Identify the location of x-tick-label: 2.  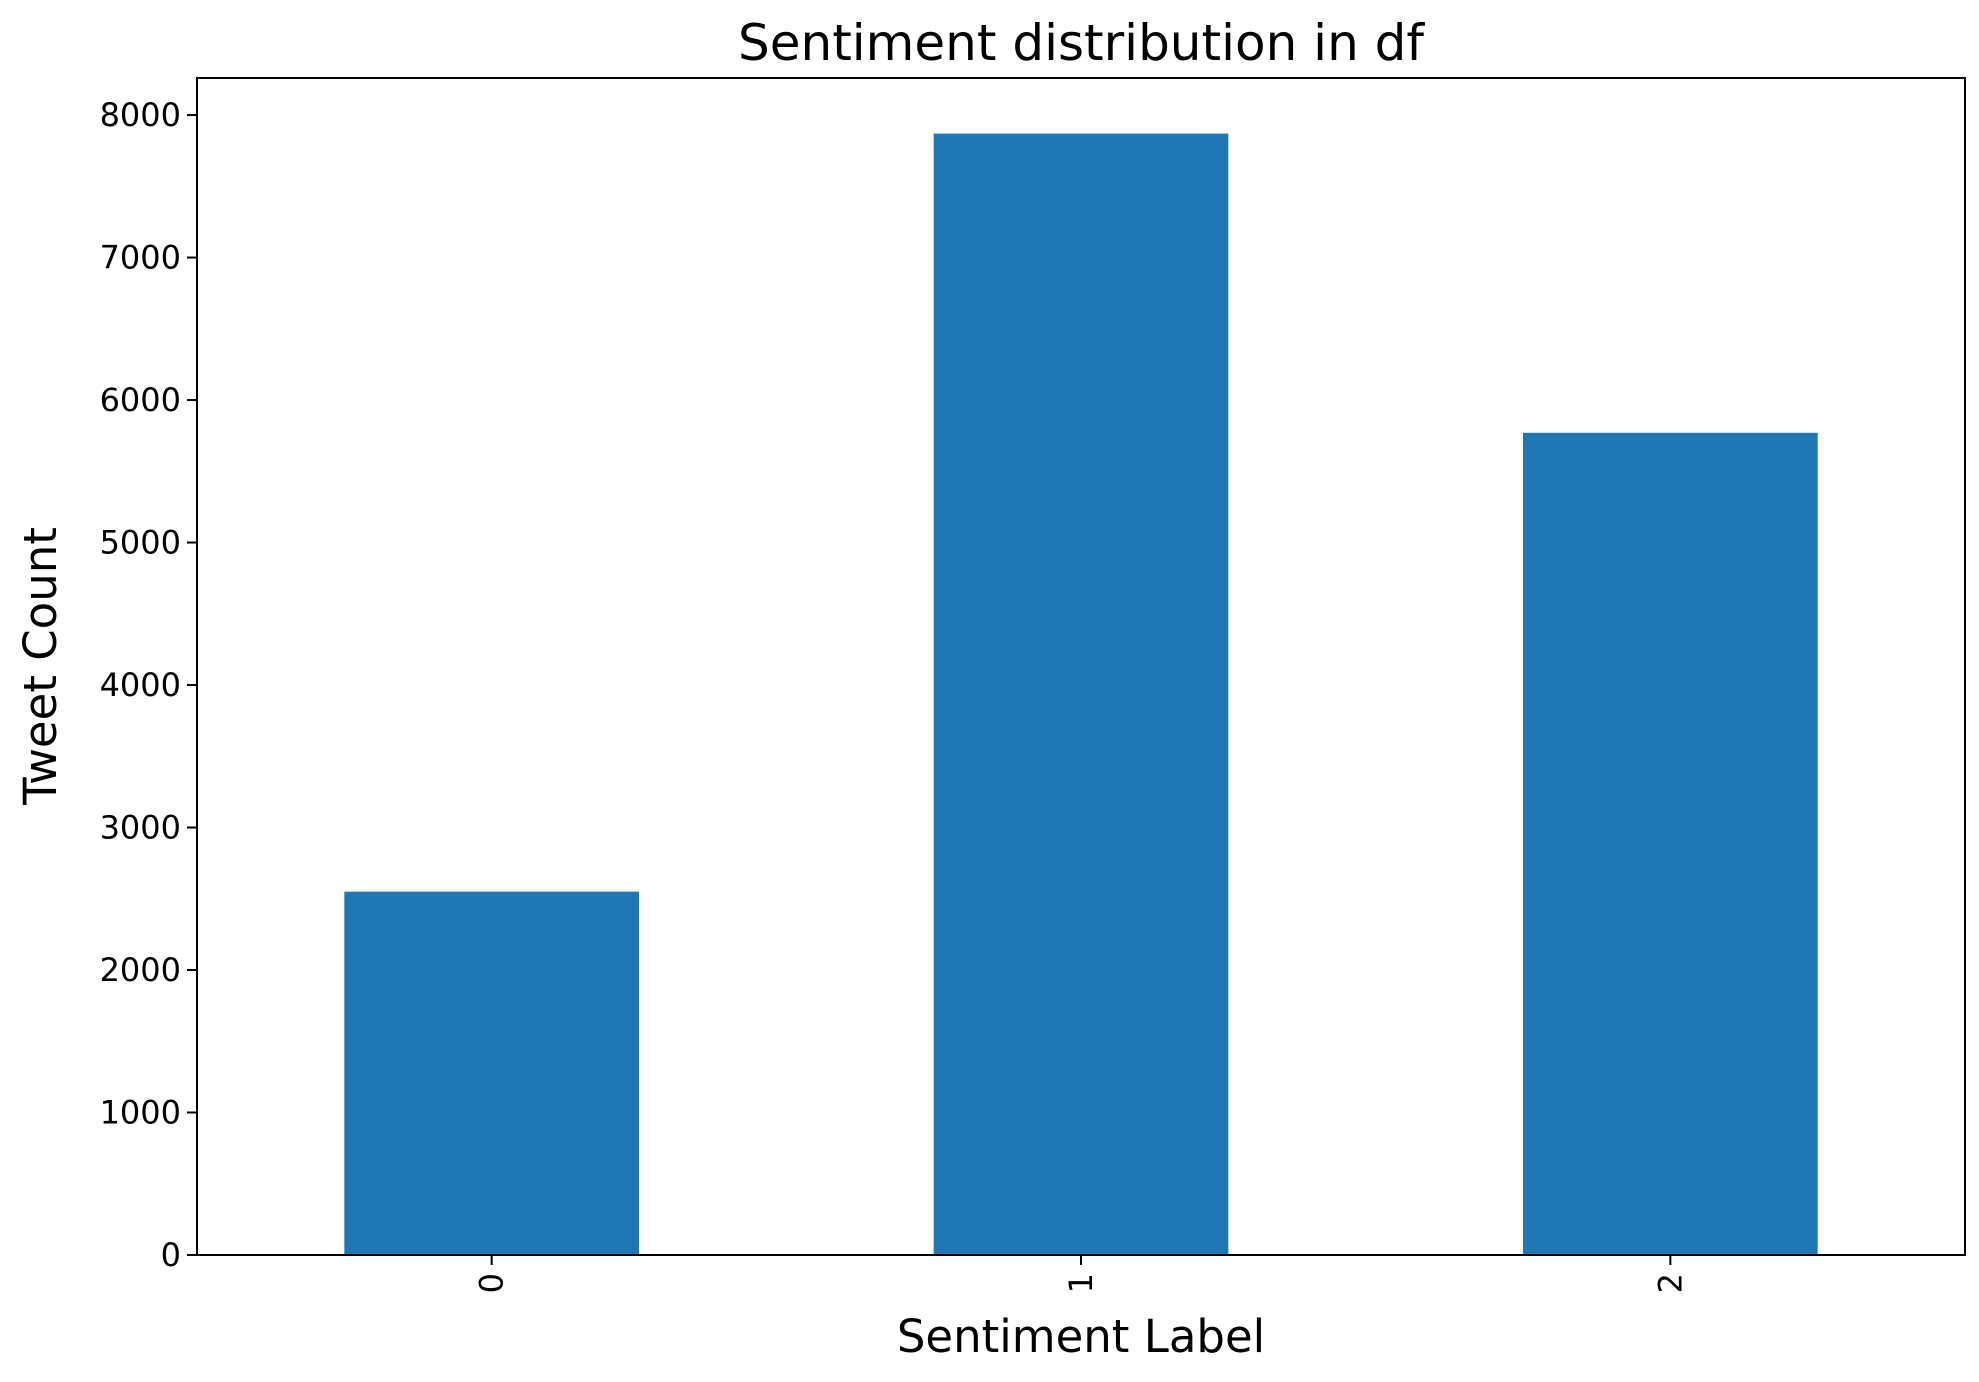
(1670, 1283).